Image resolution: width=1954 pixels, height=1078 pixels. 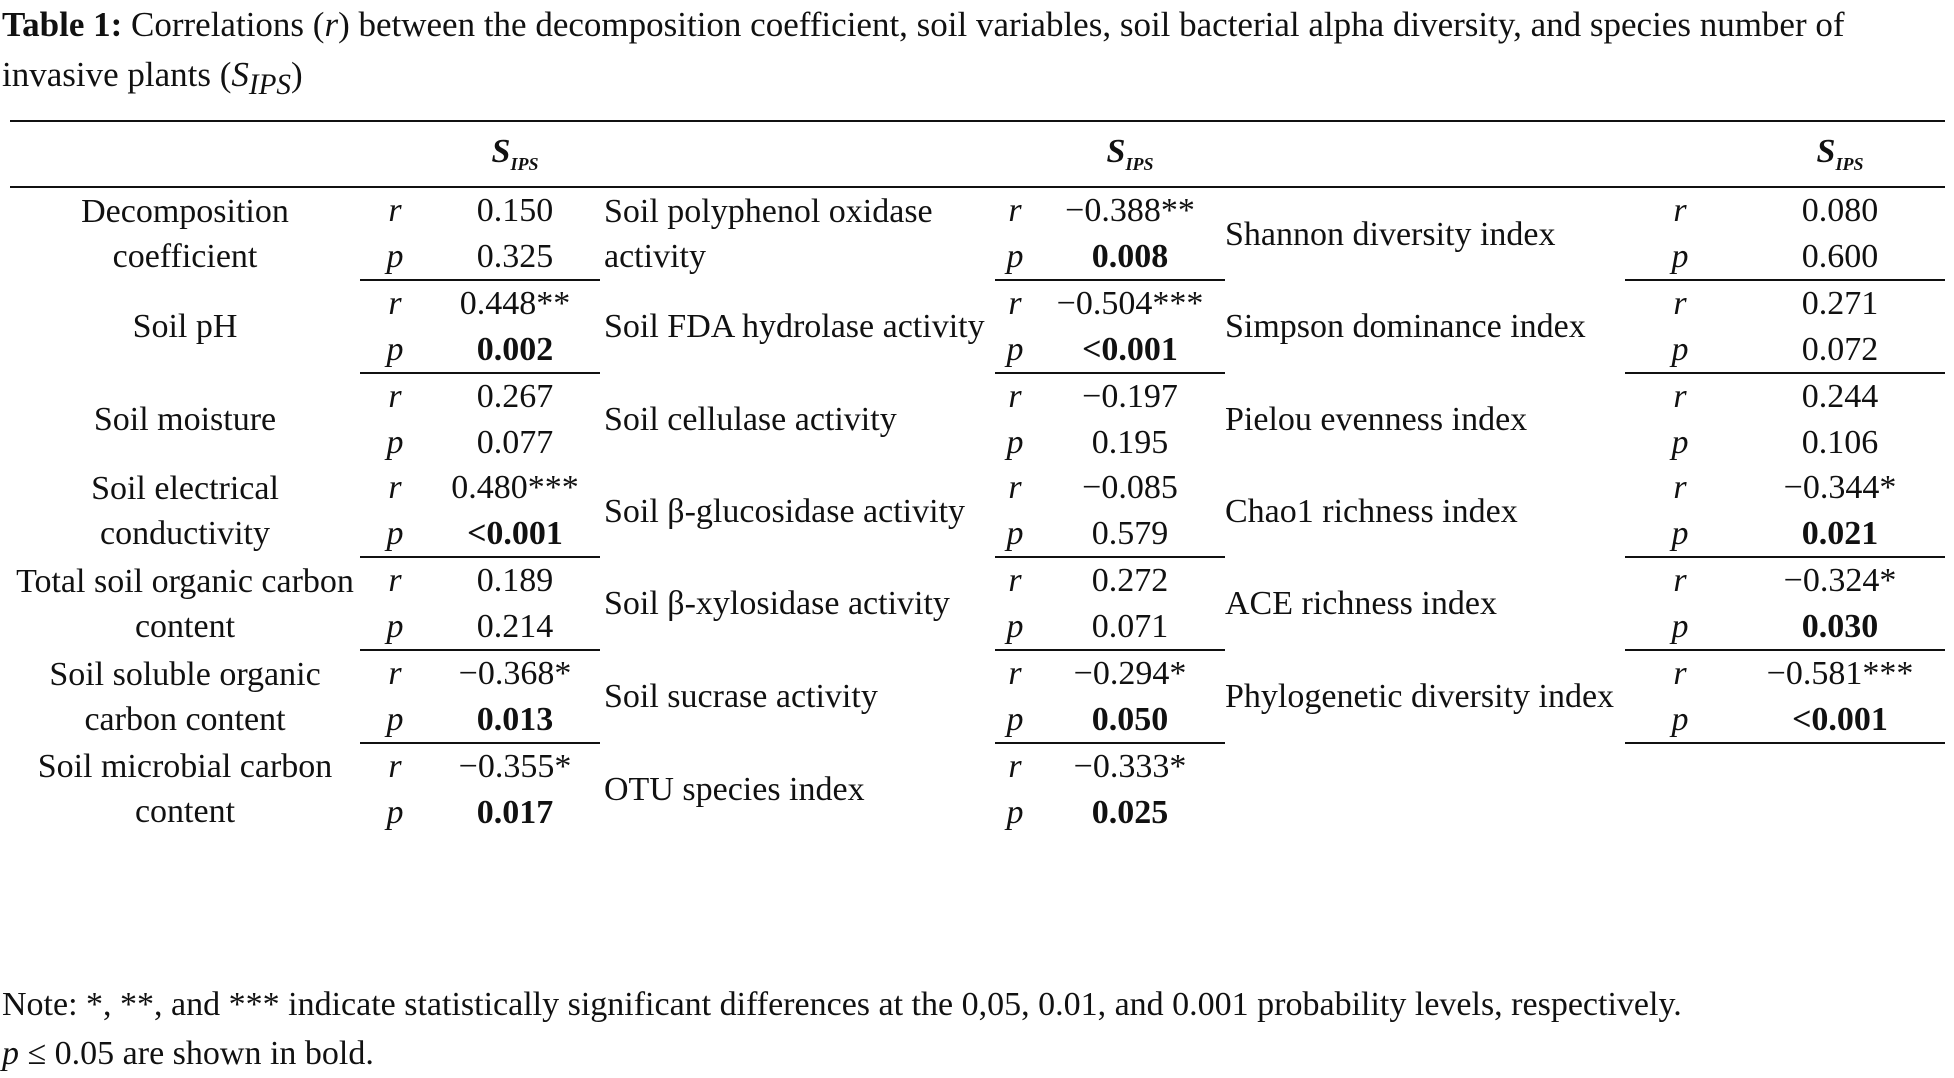 I want to click on p-value: 0.025, so click(x=1130, y=812).